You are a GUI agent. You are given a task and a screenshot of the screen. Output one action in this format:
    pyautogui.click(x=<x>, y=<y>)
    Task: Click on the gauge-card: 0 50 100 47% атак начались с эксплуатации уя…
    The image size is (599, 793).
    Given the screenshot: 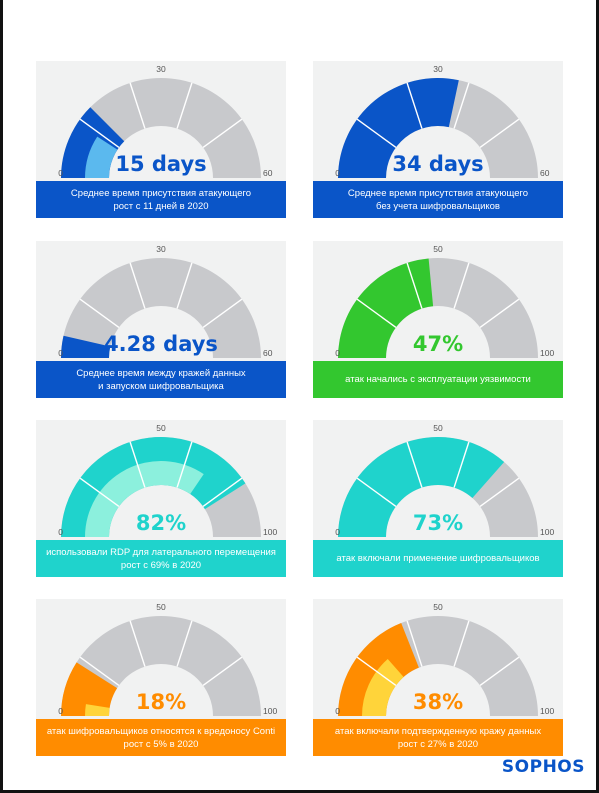 What is the action you would take?
    pyautogui.click(x=438, y=319)
    